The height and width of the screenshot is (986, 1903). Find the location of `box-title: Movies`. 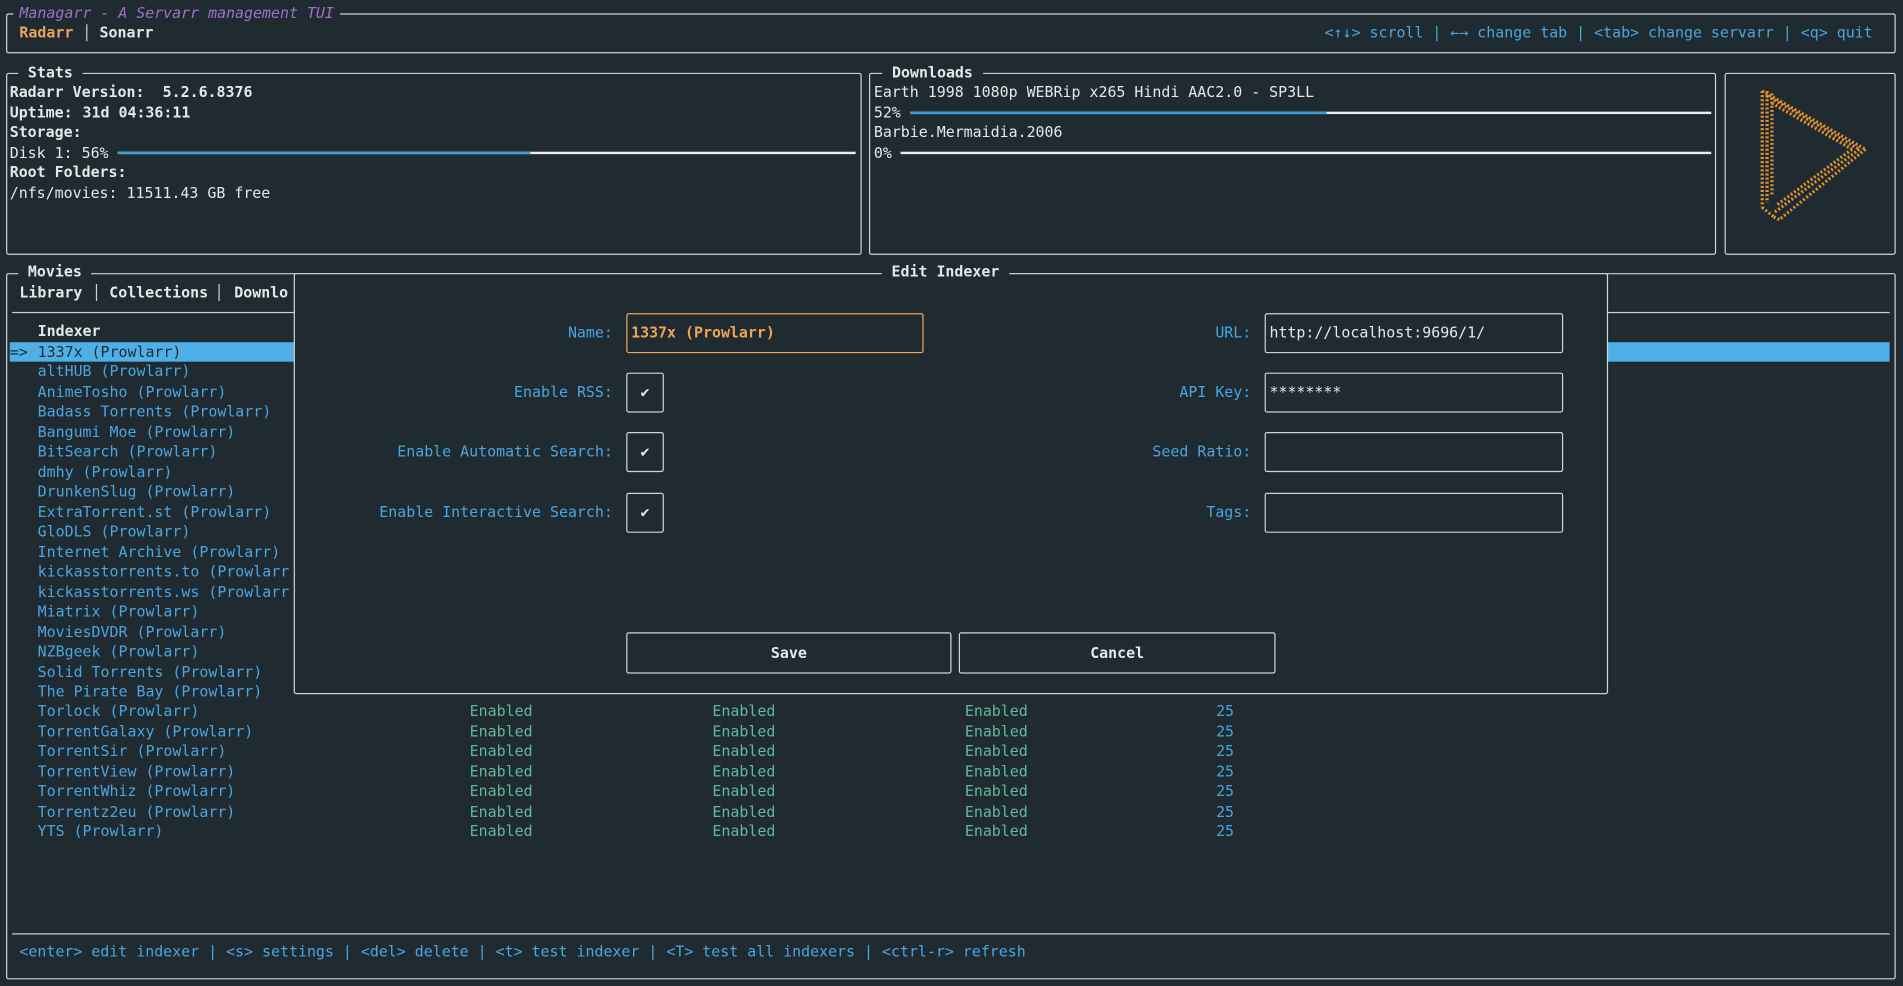

box-title: Movies is located at coordinates (55, 272).